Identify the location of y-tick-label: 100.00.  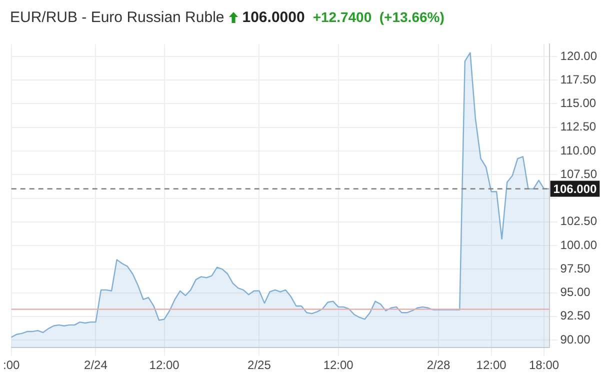
(579, 245).